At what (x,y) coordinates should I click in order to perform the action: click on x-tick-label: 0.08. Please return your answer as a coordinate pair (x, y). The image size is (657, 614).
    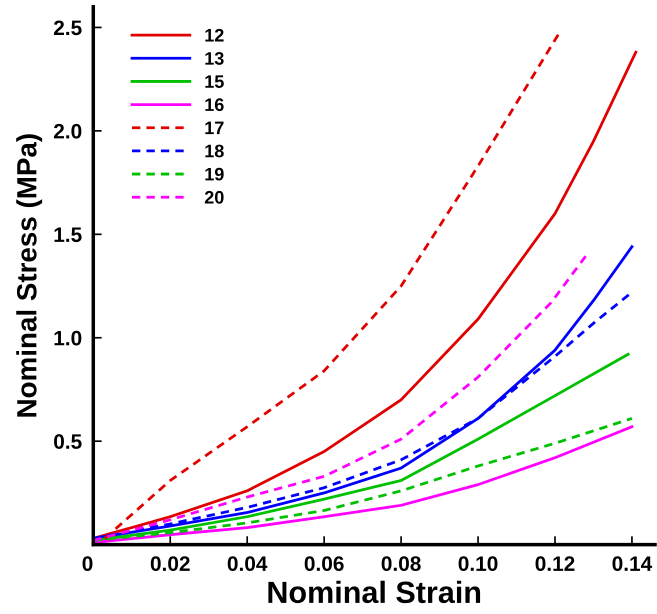
    Looking at the image, I should click on (401, 564).